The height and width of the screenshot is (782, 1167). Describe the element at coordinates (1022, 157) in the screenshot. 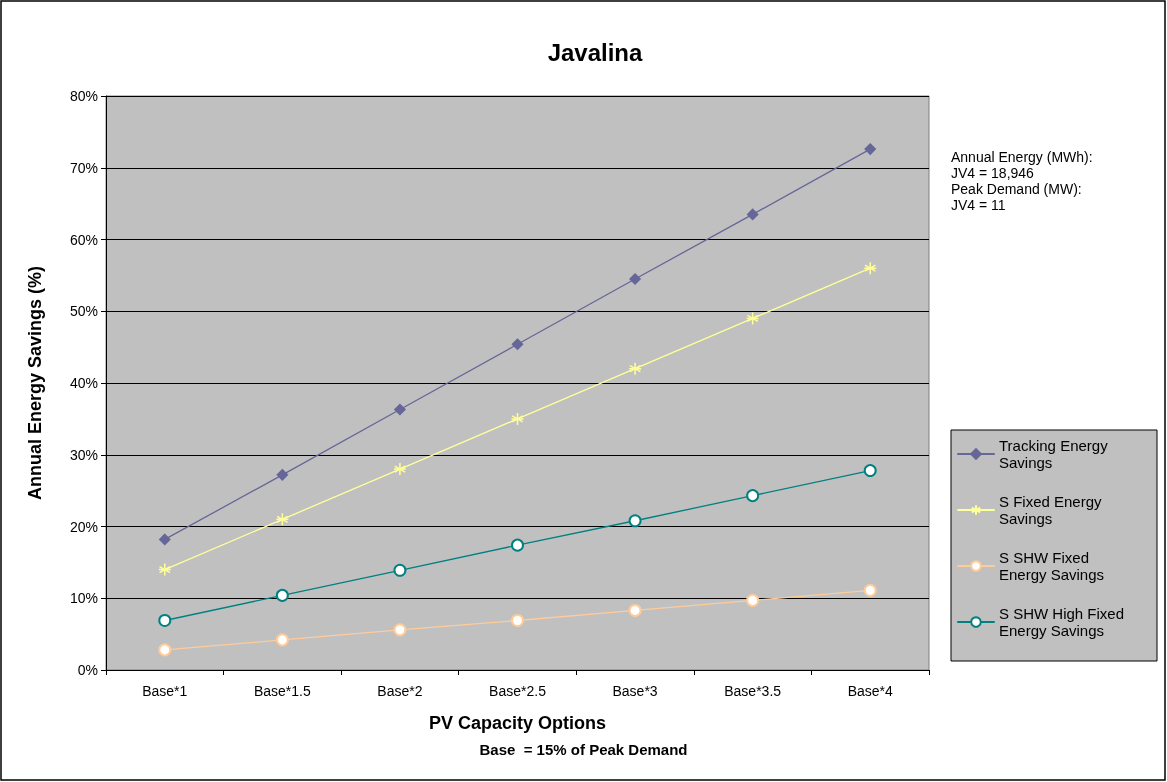

I see `text: Annual Energy (MWh):` at that location.